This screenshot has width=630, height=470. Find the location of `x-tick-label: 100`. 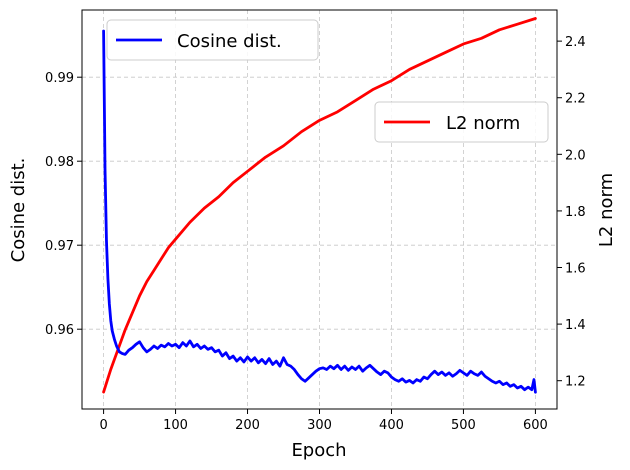

x-tick-label: 100 is located at coordinates (175, 425).